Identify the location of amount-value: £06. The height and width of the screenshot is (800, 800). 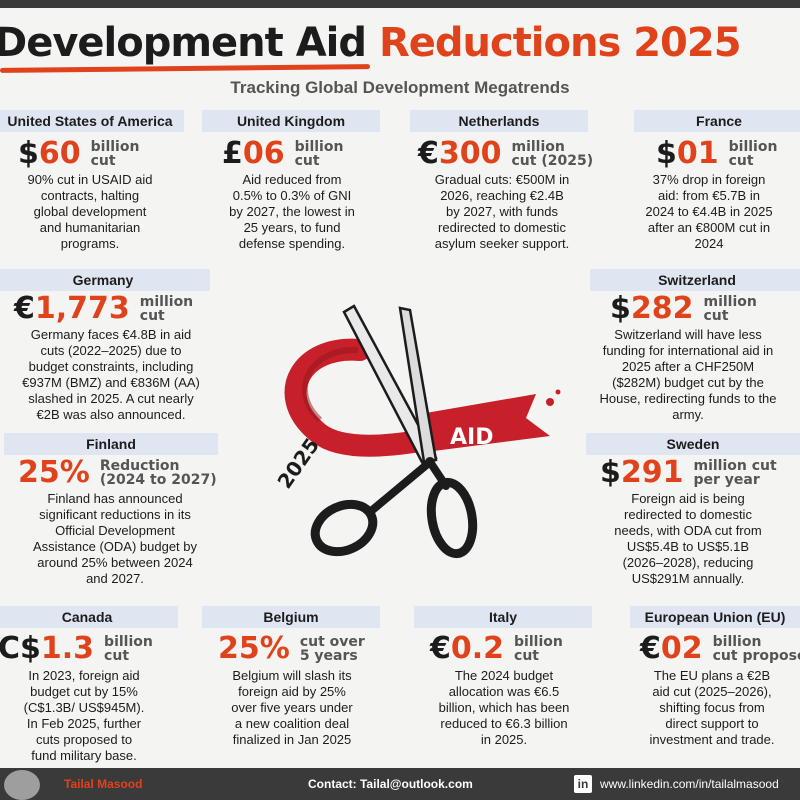
(253, 153).